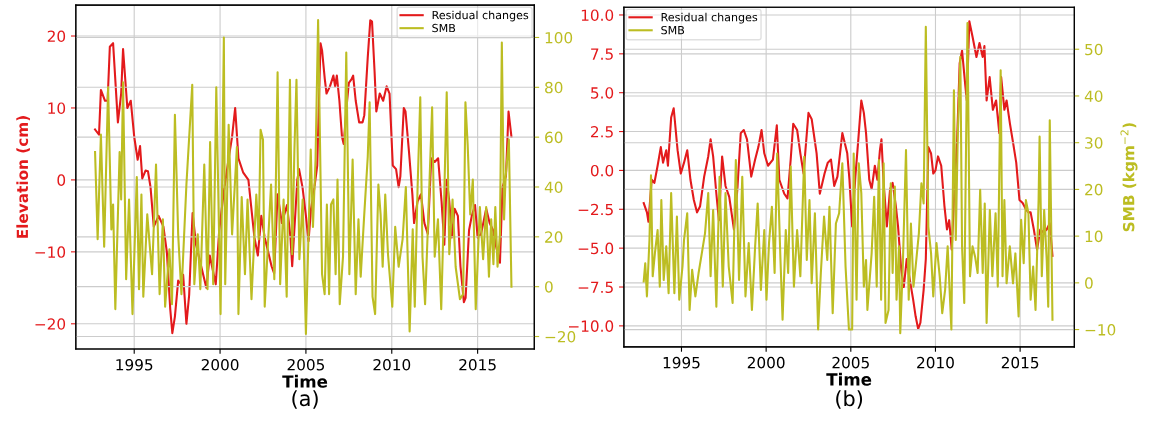  I want to click on y2-axis-title: SMB (kgm$^{−2}$), so click(1129, 177).